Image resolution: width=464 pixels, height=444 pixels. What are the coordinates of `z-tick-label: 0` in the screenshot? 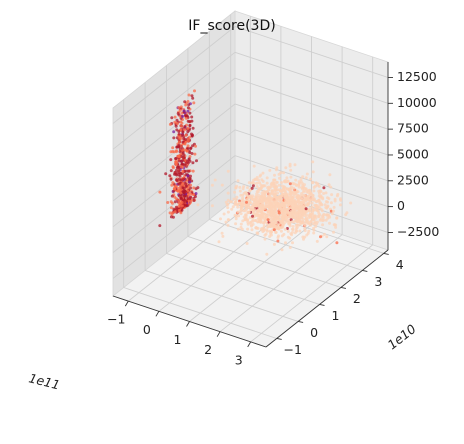 It's located at (401, 205).